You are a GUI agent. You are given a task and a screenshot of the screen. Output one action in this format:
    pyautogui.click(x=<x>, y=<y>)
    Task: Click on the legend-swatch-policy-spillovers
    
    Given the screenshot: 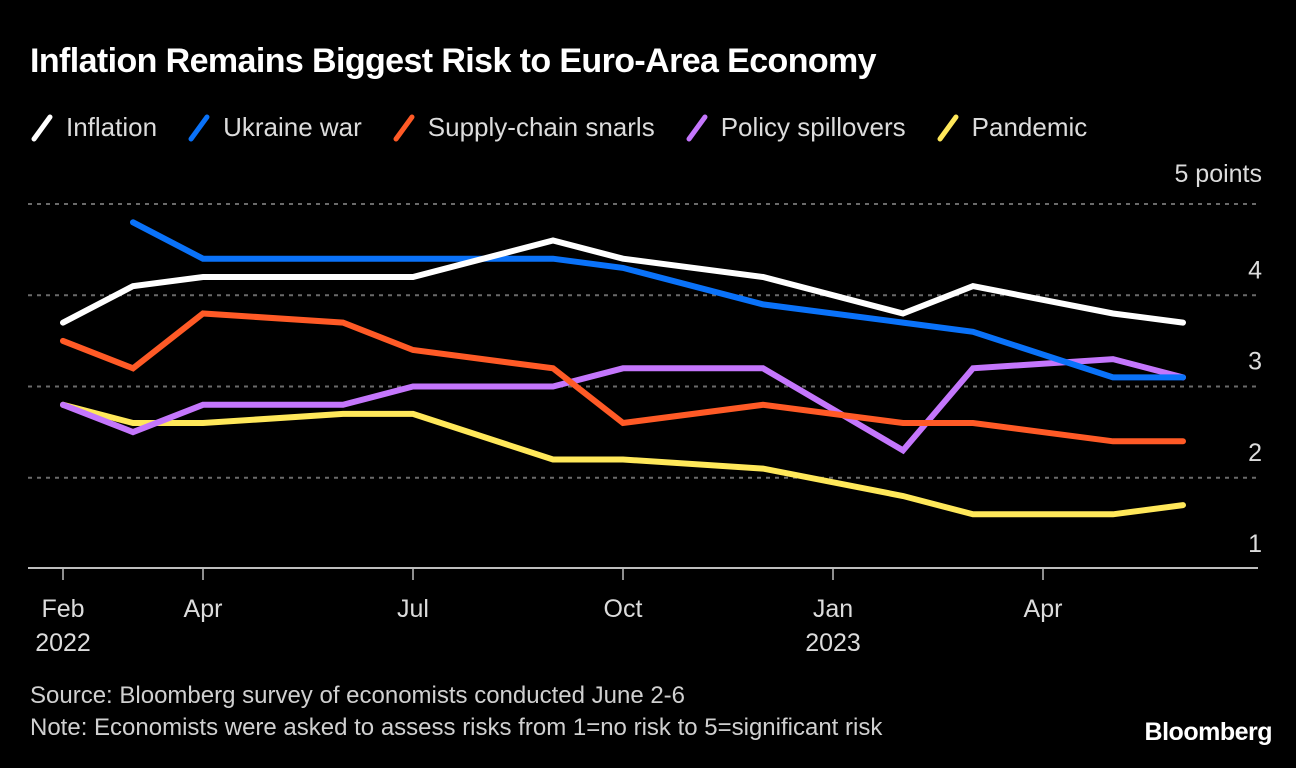 What is the action you would take?
    pyautogui.click(x=697, y=128)
    